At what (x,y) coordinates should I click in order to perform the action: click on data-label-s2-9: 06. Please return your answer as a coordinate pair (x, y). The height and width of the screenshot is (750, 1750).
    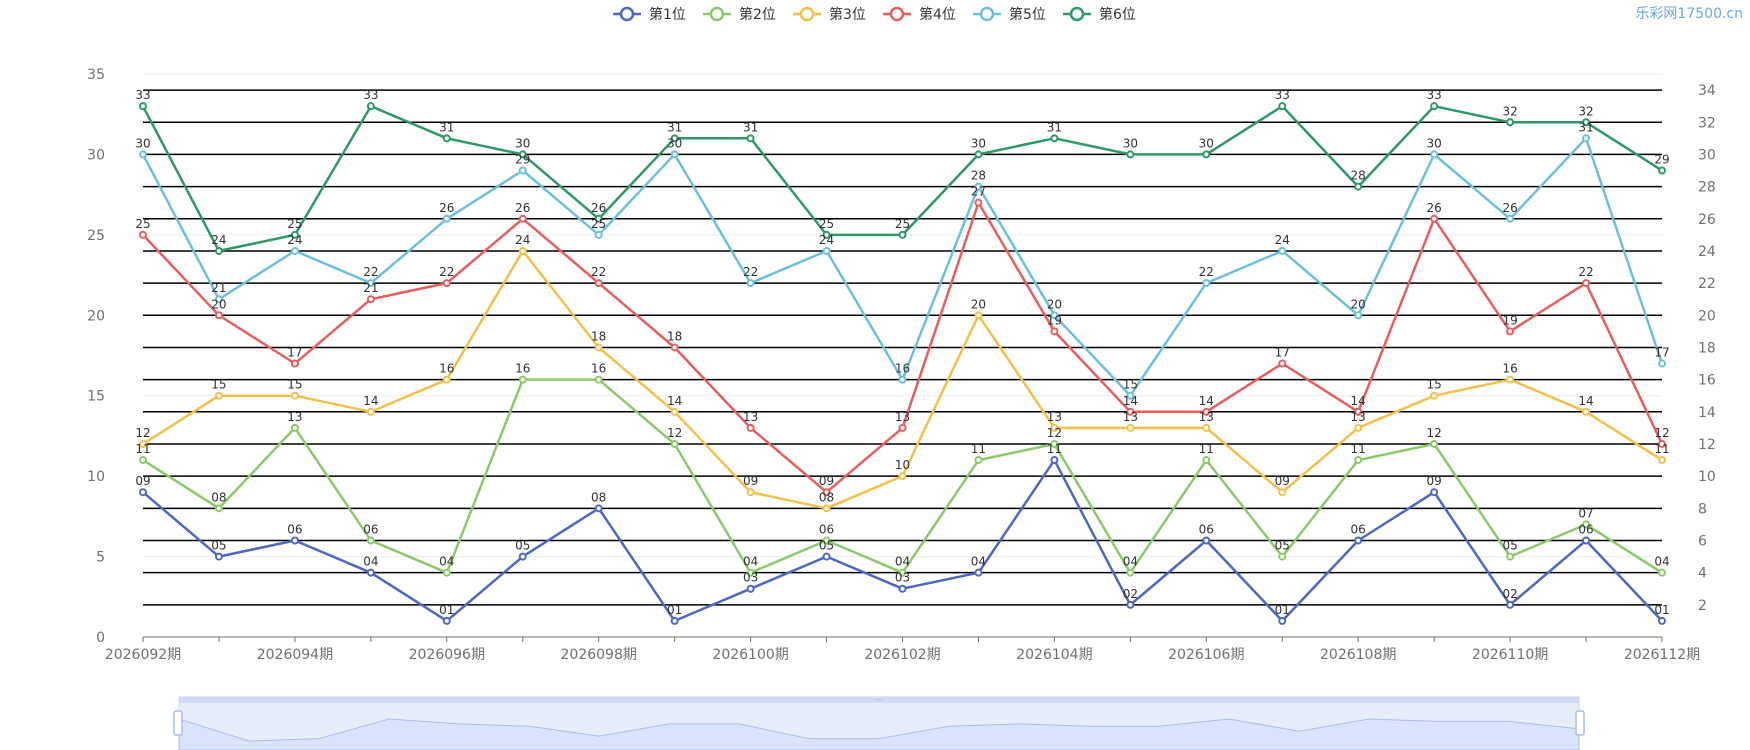
    Looking at the image, I should click on (826, 529).